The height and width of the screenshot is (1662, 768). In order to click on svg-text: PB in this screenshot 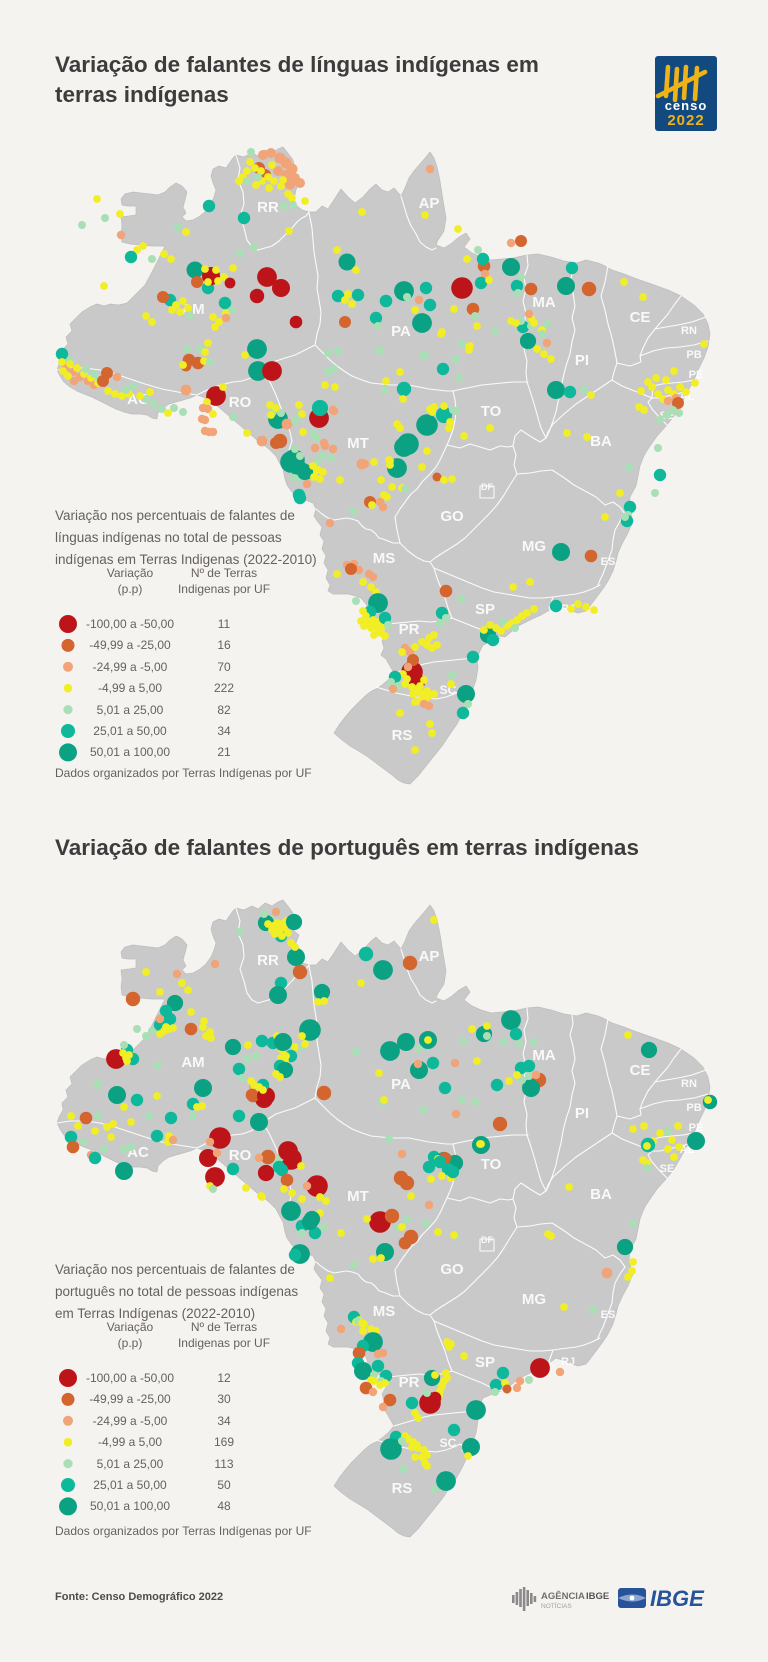, I will do `click(693, 355)`.